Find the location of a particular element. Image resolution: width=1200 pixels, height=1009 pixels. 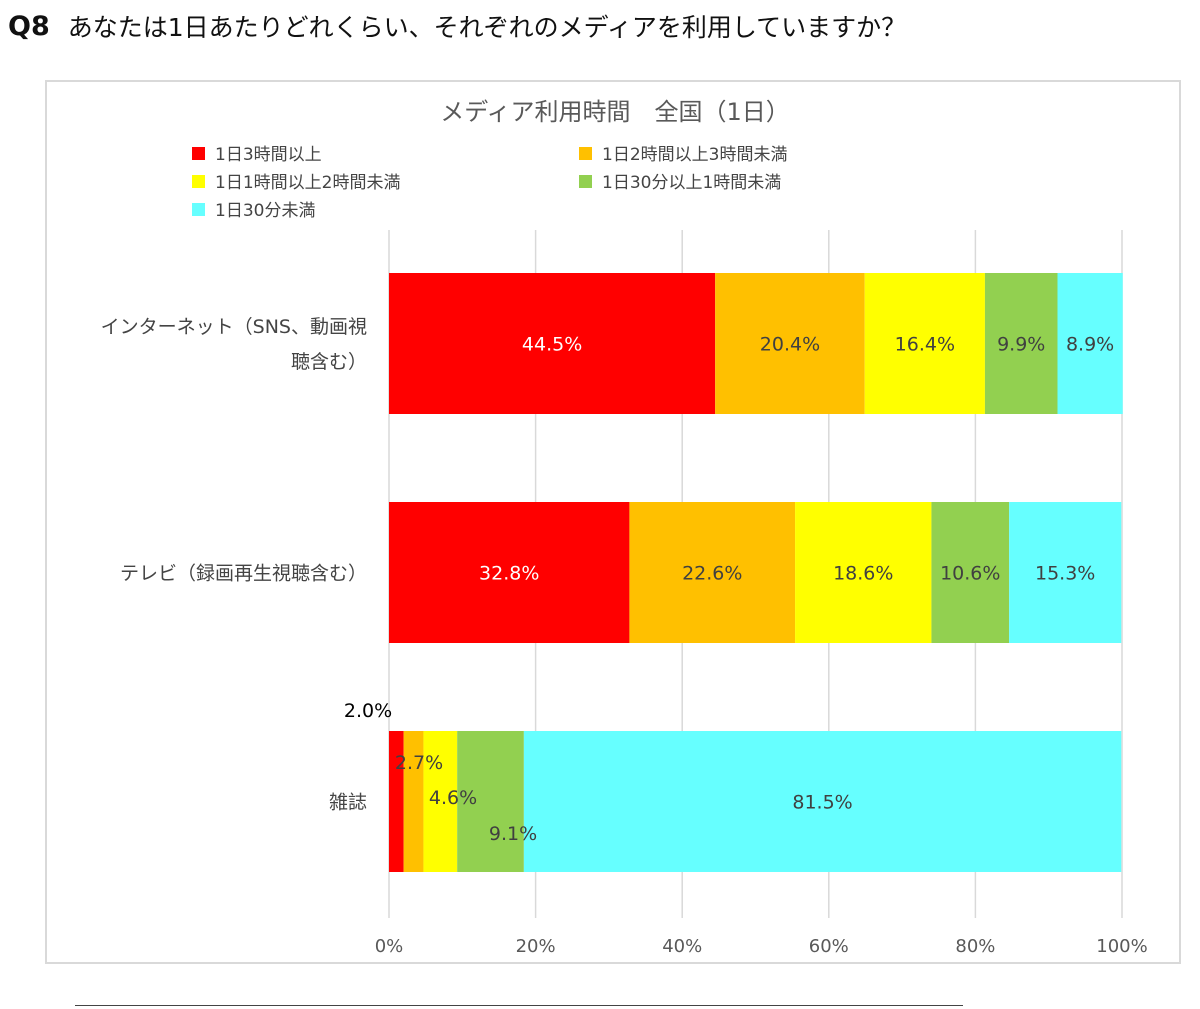

data-label: 81.5% is located at coordinates (822, 803).